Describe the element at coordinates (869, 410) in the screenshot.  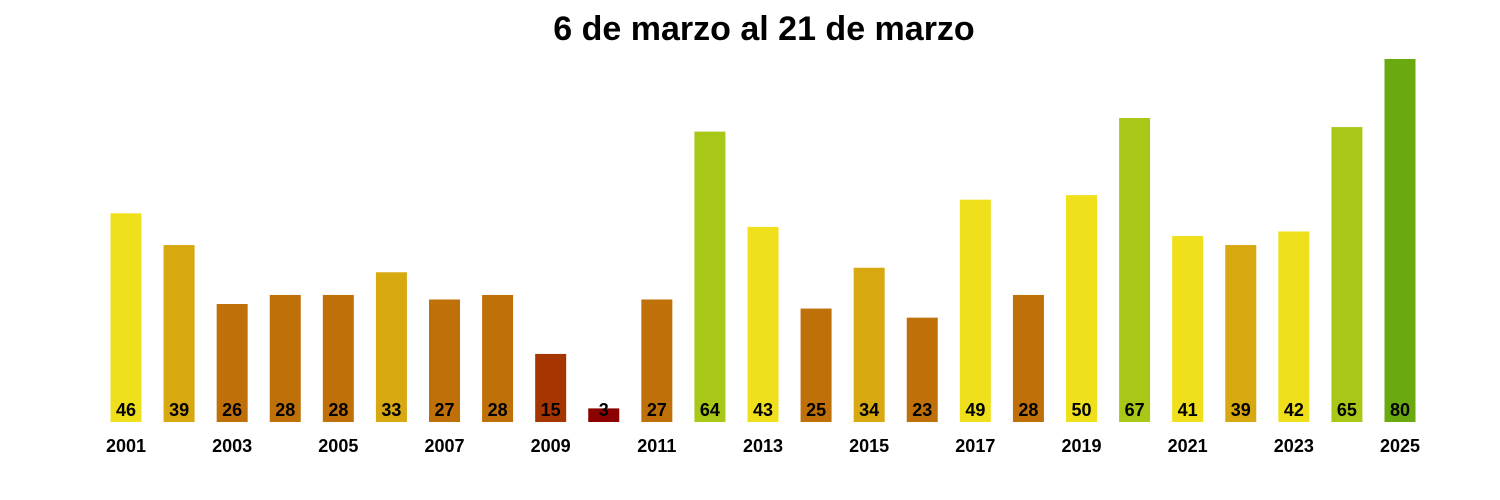
I see `value-label-2015: 34` at that location.